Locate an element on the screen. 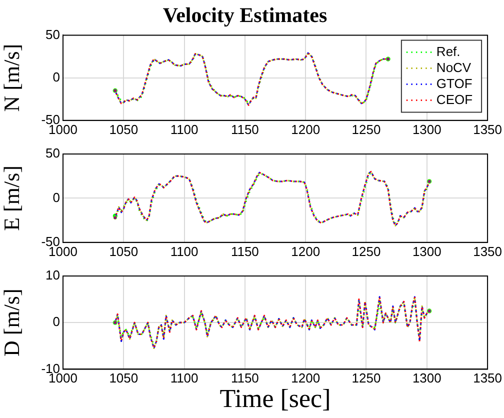 The image size is (504, 418). legend-label: GTOF is located at coordinates (454, 83).